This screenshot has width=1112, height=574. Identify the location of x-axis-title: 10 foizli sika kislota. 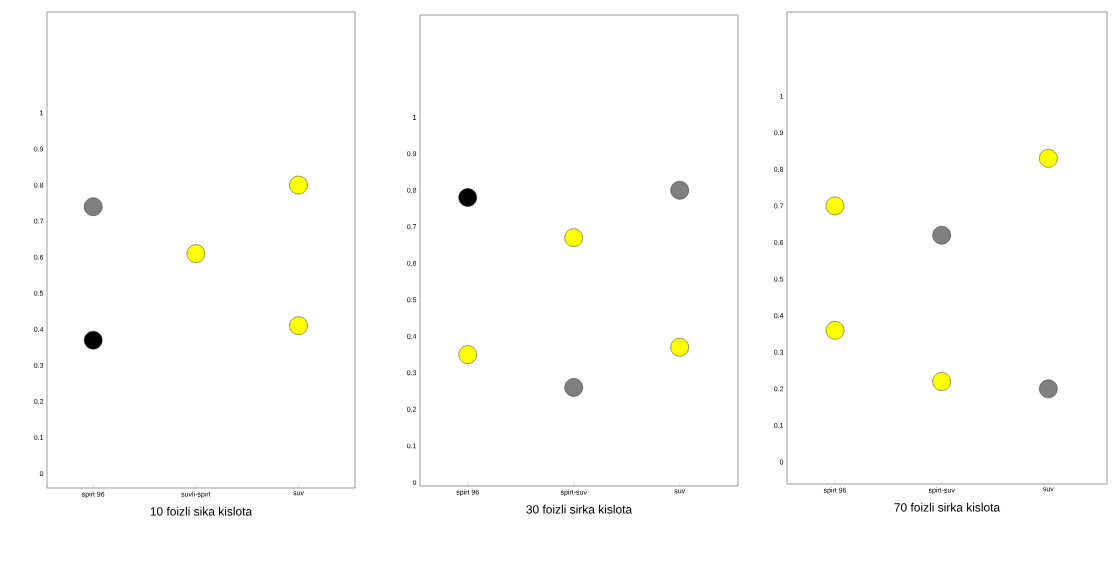
(201, 511).